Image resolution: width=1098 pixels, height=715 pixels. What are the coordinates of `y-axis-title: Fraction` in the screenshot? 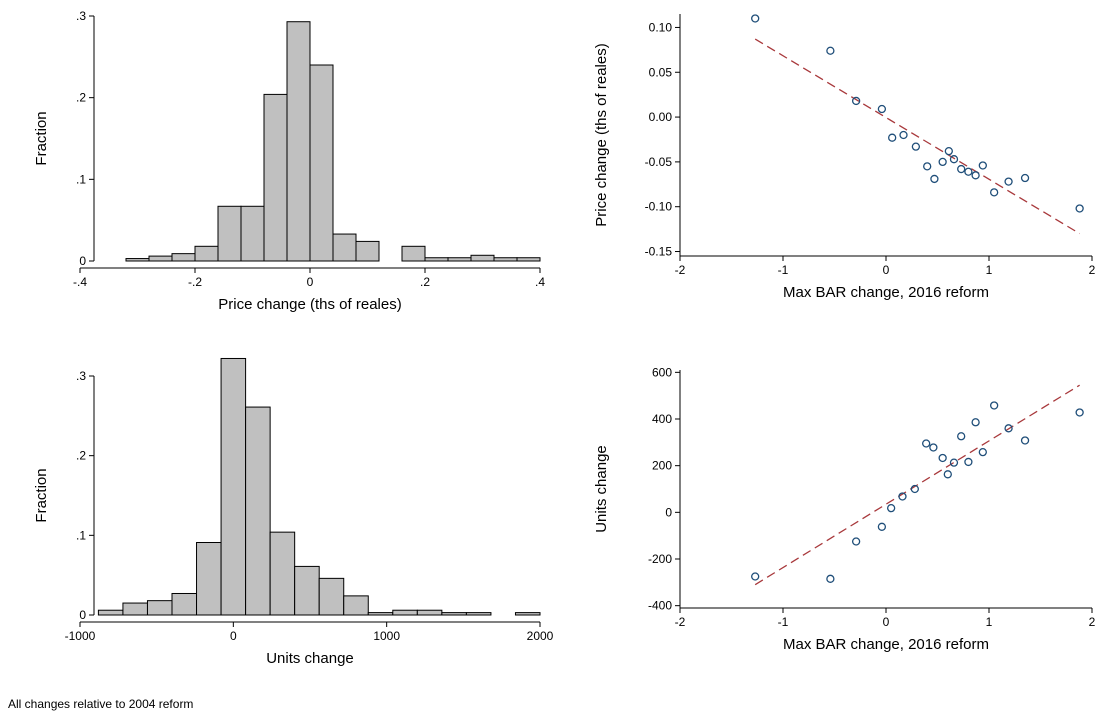 It's located at (41, 138).